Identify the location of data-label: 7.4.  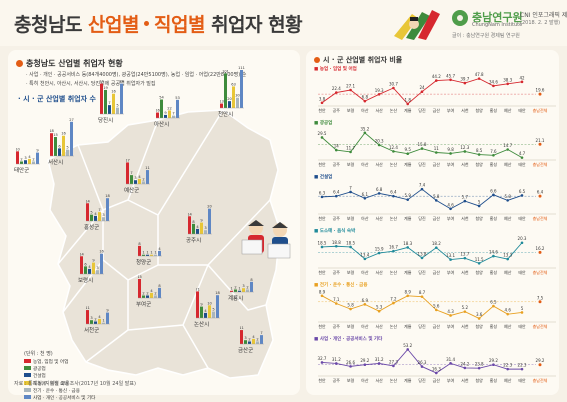
(422, 185).